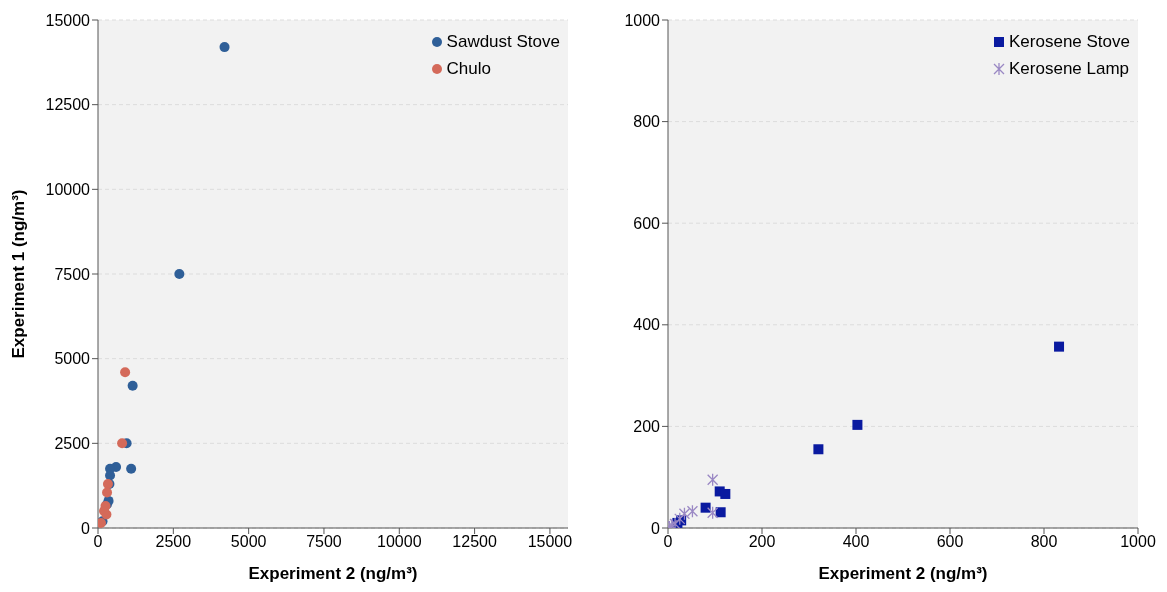 This screenshot has height=592, width=1167. What do you see at coordinates (642, 20) in the screenshot?
I see `y-tick-label: 1000` at bounding box center [642, 20].